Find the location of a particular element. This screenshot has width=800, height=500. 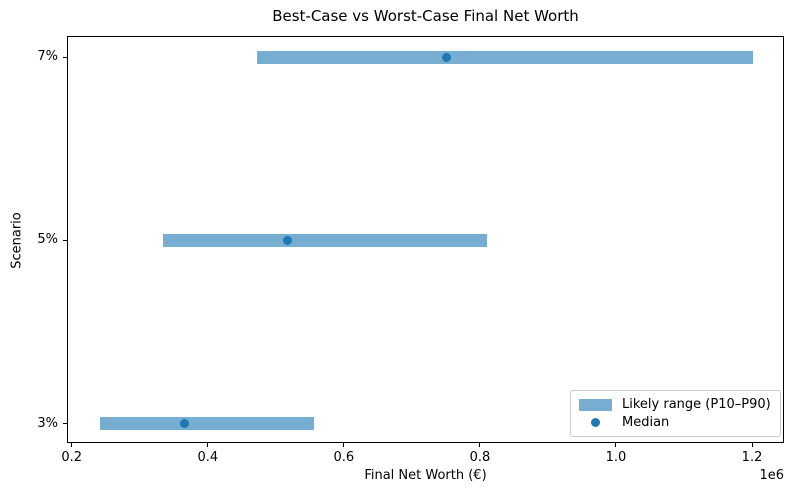

y-axis-tick-label: 7% is located at coordinates (47, 56).